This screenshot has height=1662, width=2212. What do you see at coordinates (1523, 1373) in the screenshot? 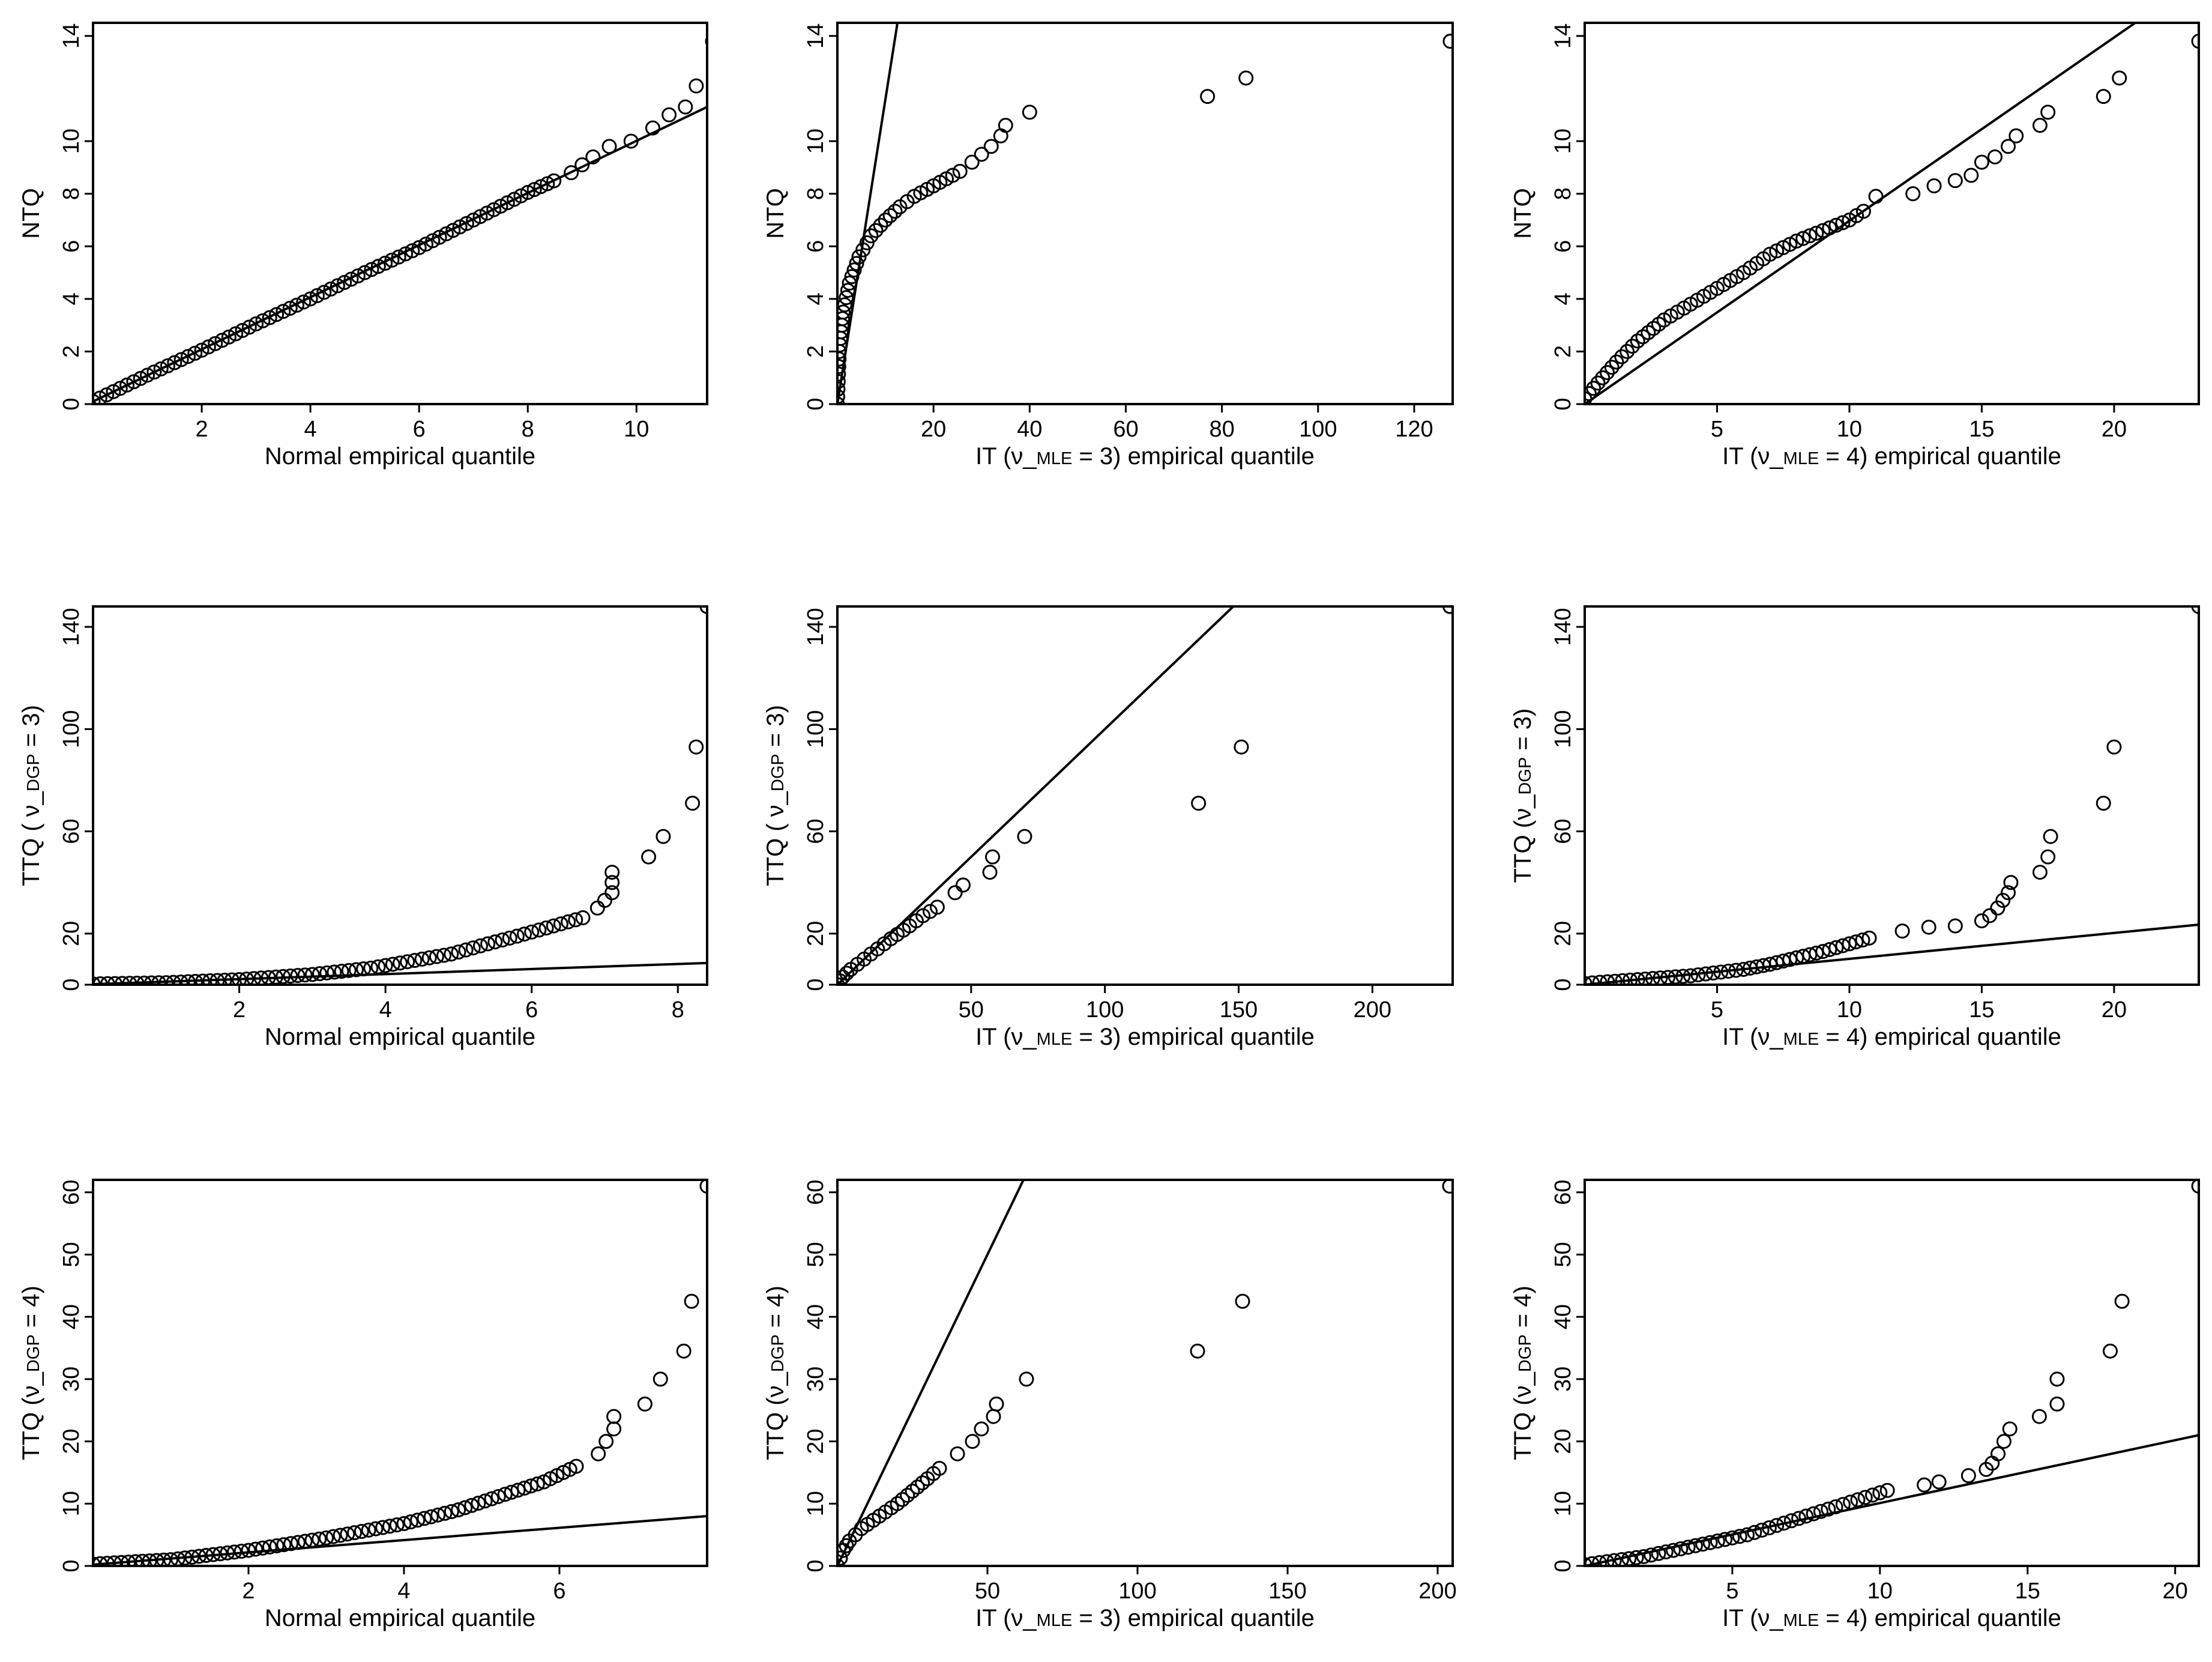
I see `y-axis-label: TTQ (ν_DGP = 4)` at bounding box center [1523, 1373].